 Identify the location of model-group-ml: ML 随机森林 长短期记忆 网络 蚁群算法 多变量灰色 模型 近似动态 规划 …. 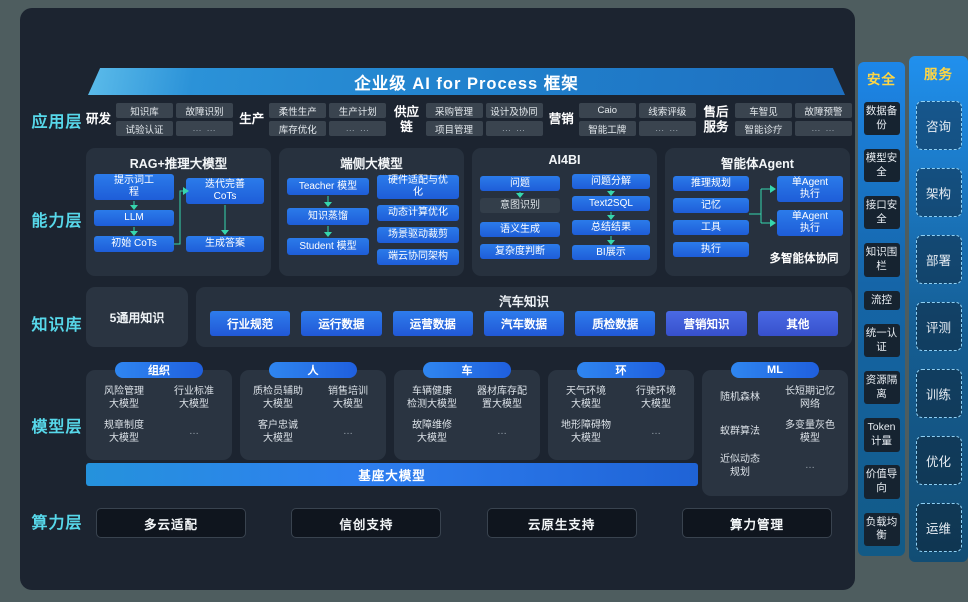
(775, 429).